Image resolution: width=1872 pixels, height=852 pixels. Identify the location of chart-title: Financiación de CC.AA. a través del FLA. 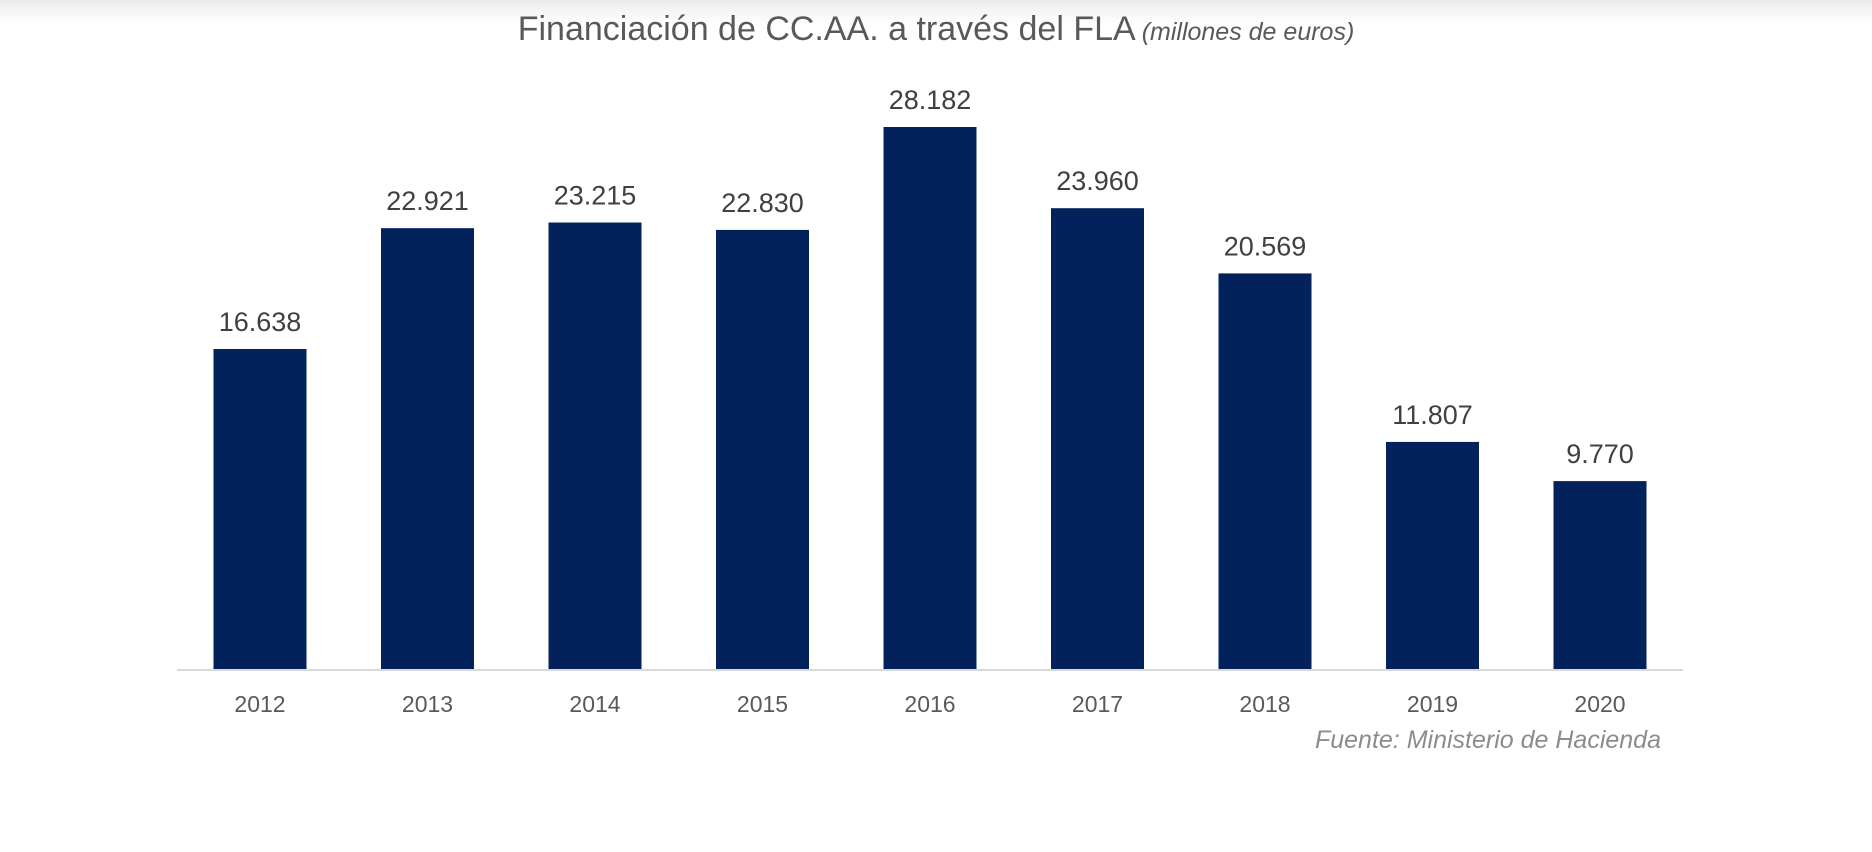
(826, 29).